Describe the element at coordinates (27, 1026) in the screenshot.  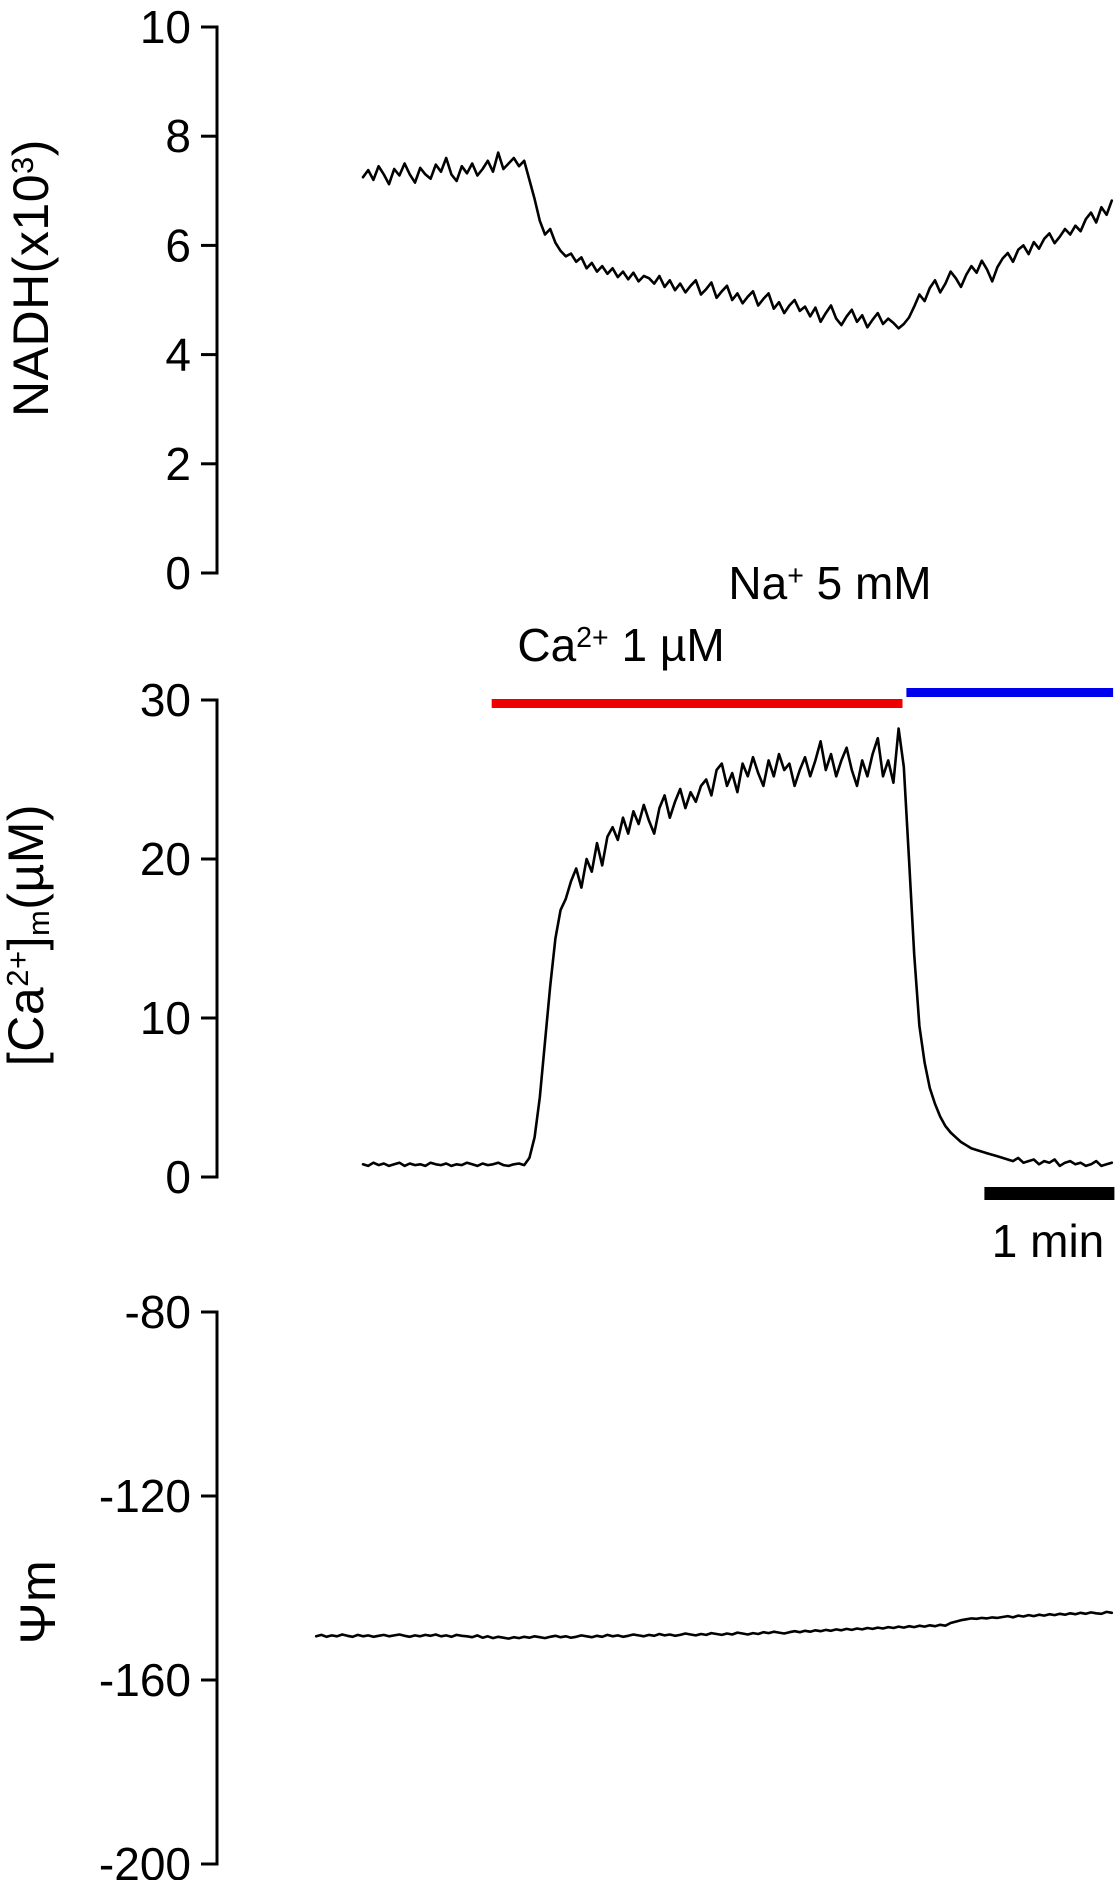
I see `label-text: [Ca` at that location.